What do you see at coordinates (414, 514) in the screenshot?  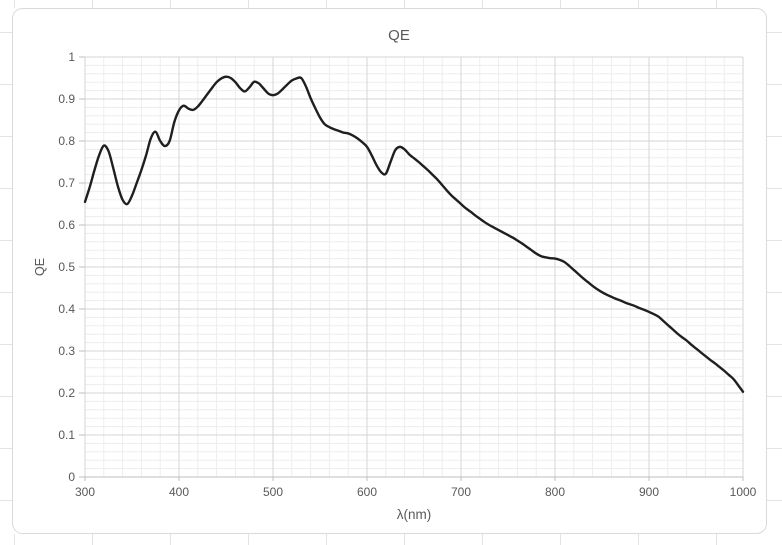 I see `x-axis-title: λ(nm)` at bounding box center [414, 514].